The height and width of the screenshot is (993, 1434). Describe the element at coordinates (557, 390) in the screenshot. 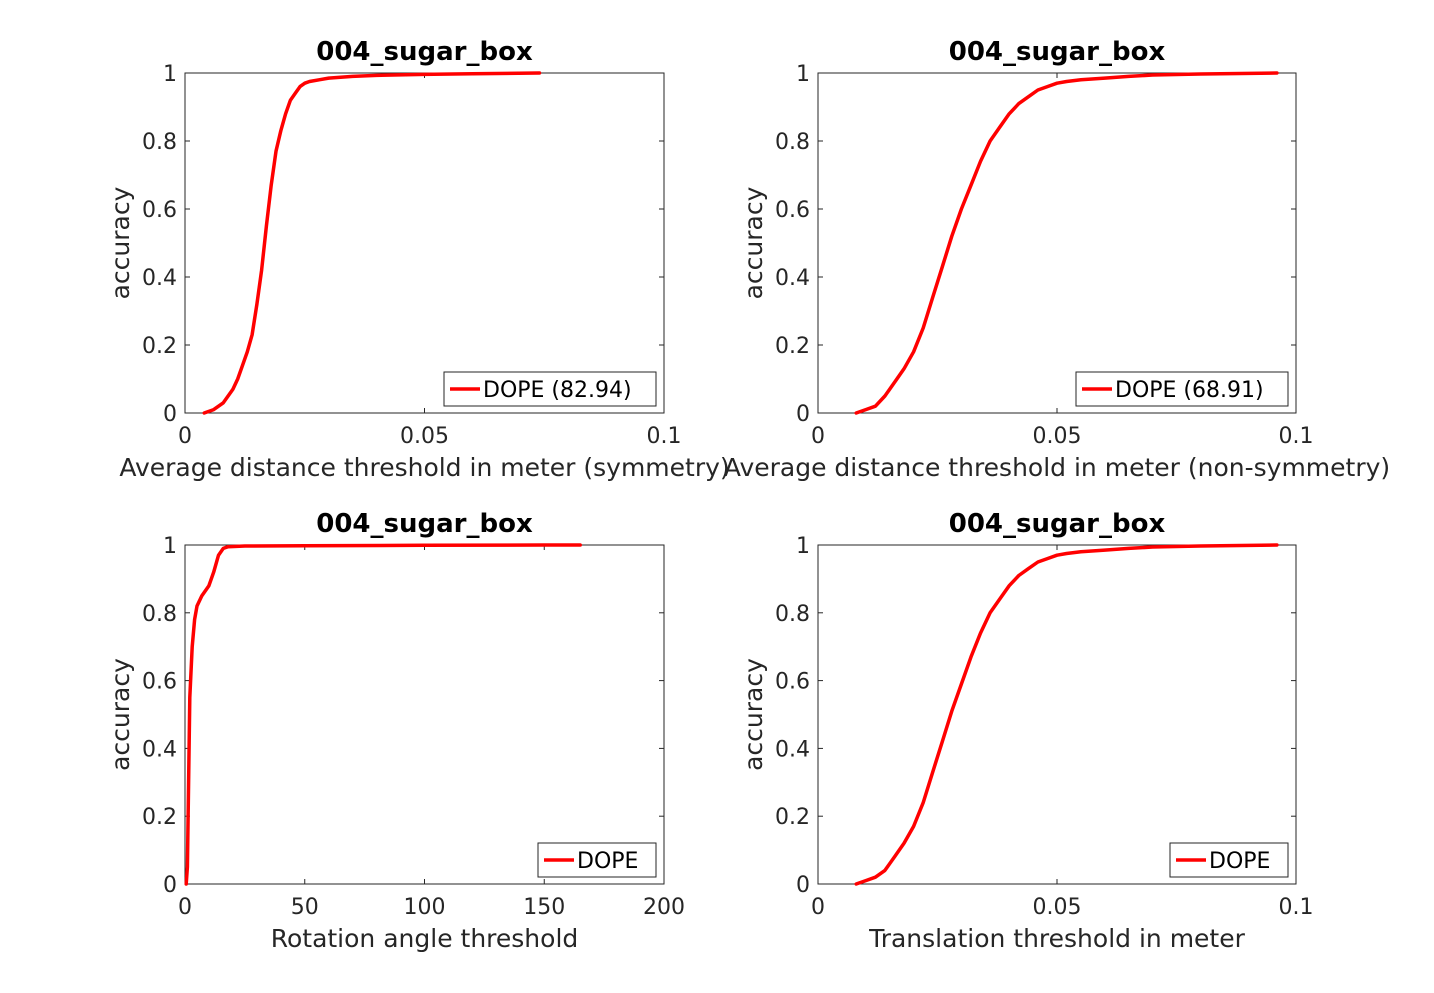

I see `legend-label: DOPE (82.94)` at that location.